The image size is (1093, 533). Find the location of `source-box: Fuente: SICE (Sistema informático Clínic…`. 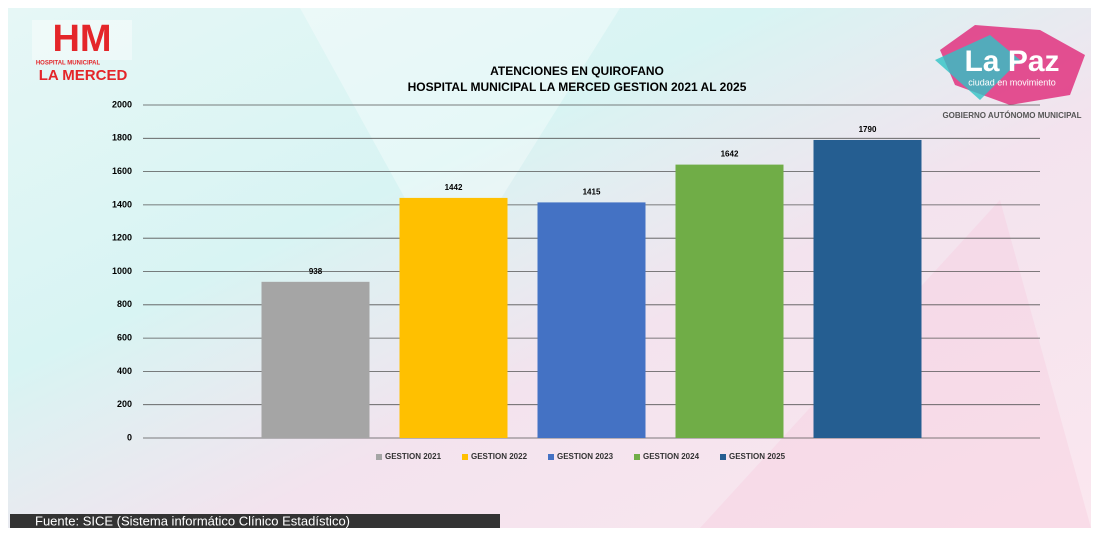

source-box: Fuente: SICE (Sistema informático Clínic… is located at coordinates (255, 520).